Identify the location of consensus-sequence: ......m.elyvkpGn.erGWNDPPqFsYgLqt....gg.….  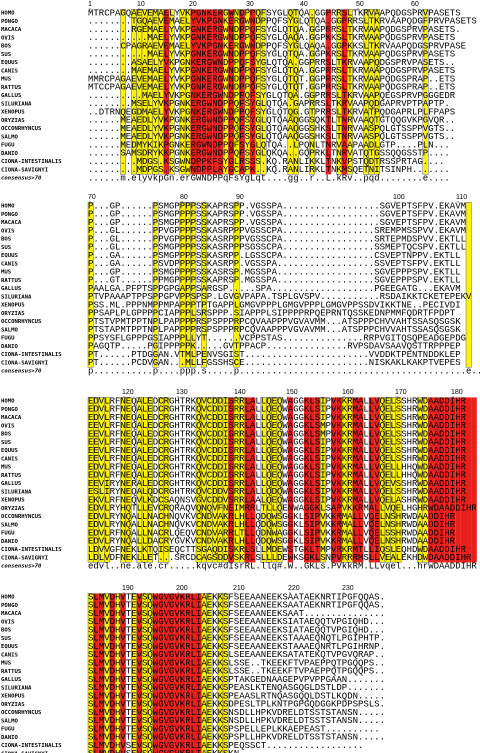
(269, 178).